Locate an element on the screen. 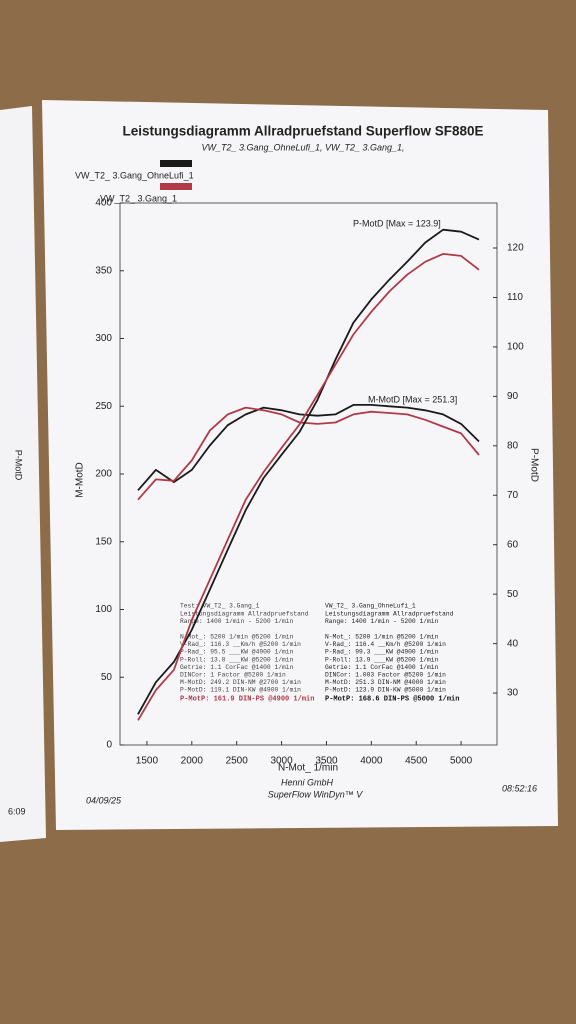  result-line: V-Rad_: 116.4 __Km/h @5200 1/min is located at coordinates (385, 644).